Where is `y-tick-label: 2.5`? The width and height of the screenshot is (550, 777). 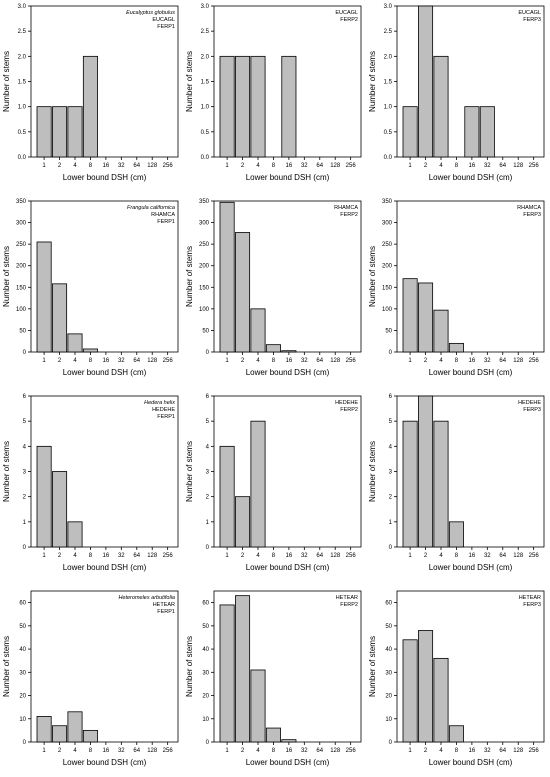 y-tick-label: 2.5 is located at coordinates (388, 32).